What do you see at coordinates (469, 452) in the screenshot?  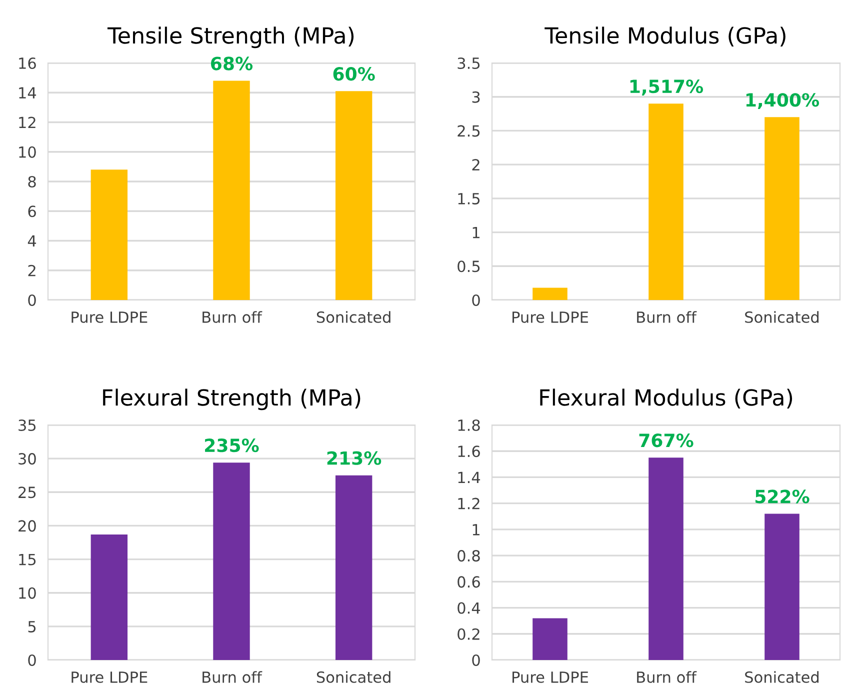 I see `y-tick-label: 1.6` at bounding box center [469, 452].